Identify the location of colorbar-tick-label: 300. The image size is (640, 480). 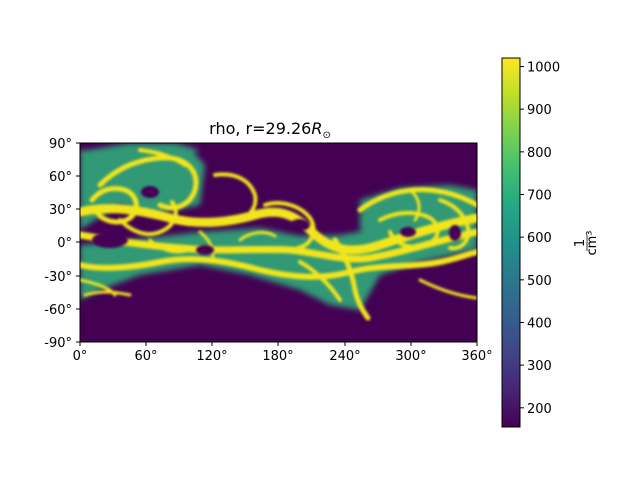
(539, 366).